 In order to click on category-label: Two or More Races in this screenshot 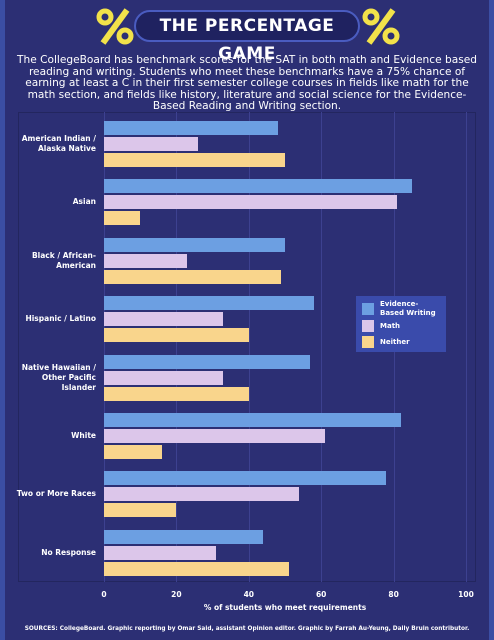, I will do `click(56, 494)`.